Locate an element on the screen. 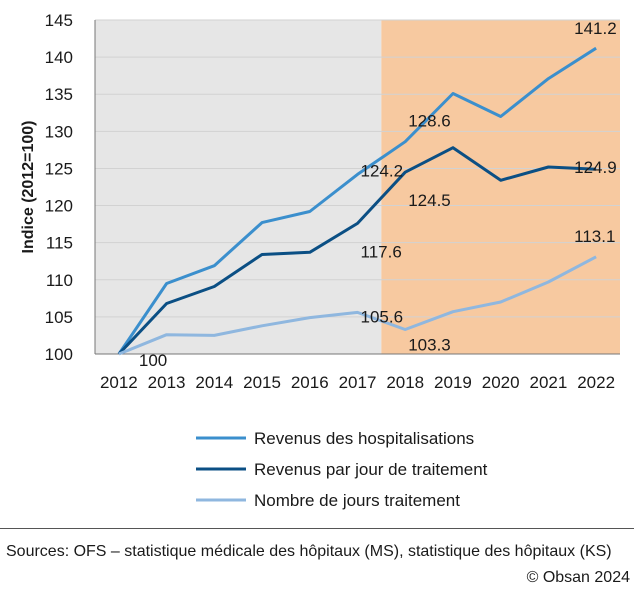  x-tick-label: 2016 is located at coordinates (310, 382).